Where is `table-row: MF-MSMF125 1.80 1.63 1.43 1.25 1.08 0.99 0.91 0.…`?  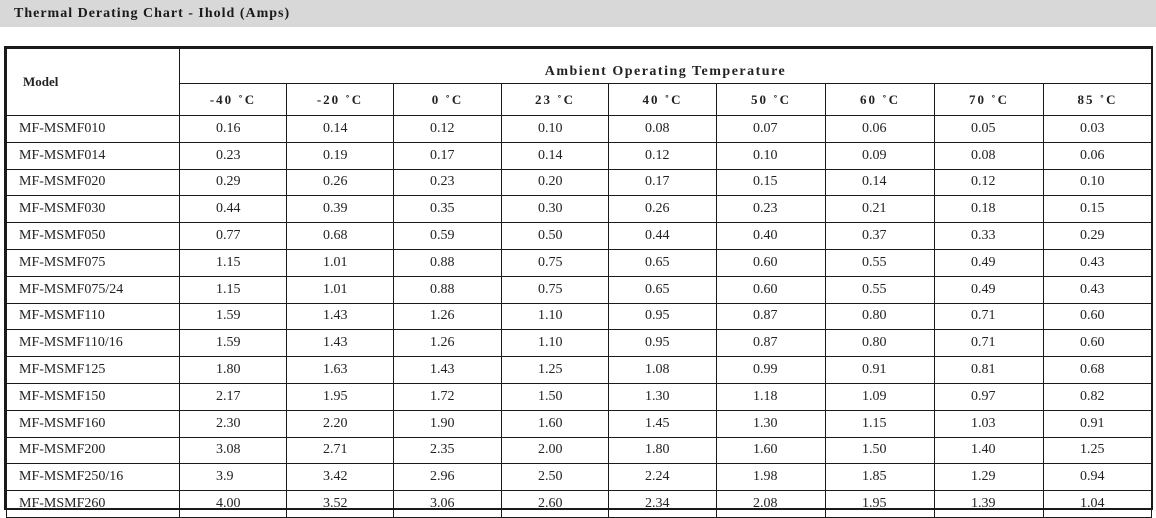
table-row: MF-MSMF125 1.80 1.63 1.43 1.25 1.08 0.99 0.91 0.… is located at coordinates (579, 370).